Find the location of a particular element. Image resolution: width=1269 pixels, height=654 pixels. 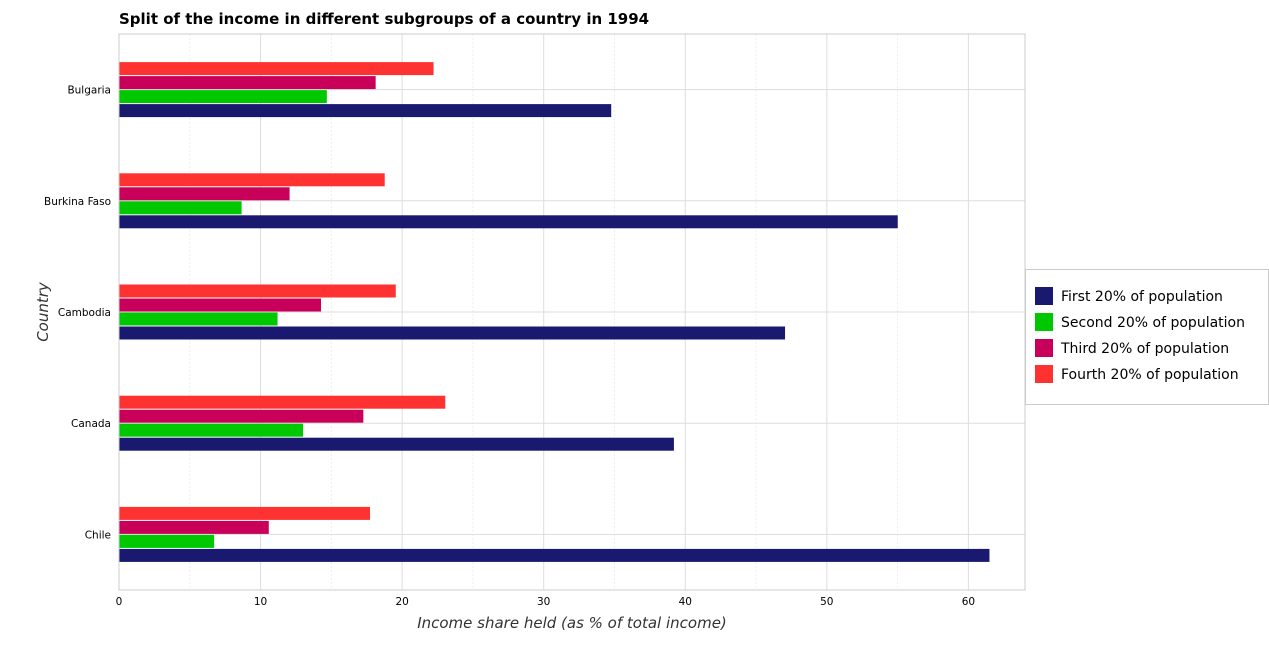

x-tick-label: 30 is located at coordinates (543, 602).